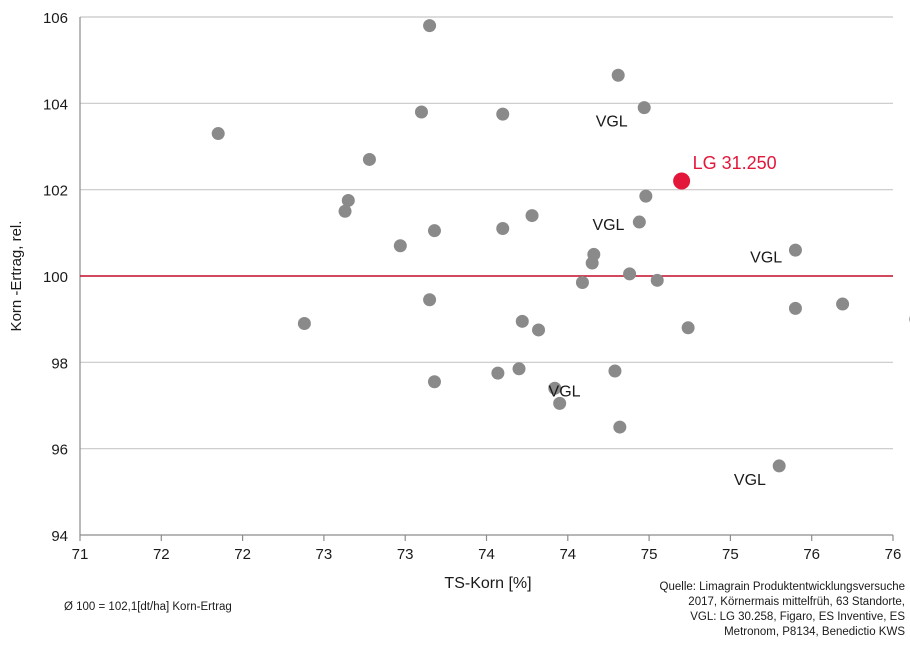  What do you see at coordinates (682, 181) in the screenshot?
I see `highlight-point` at bounding box center [682, 181].